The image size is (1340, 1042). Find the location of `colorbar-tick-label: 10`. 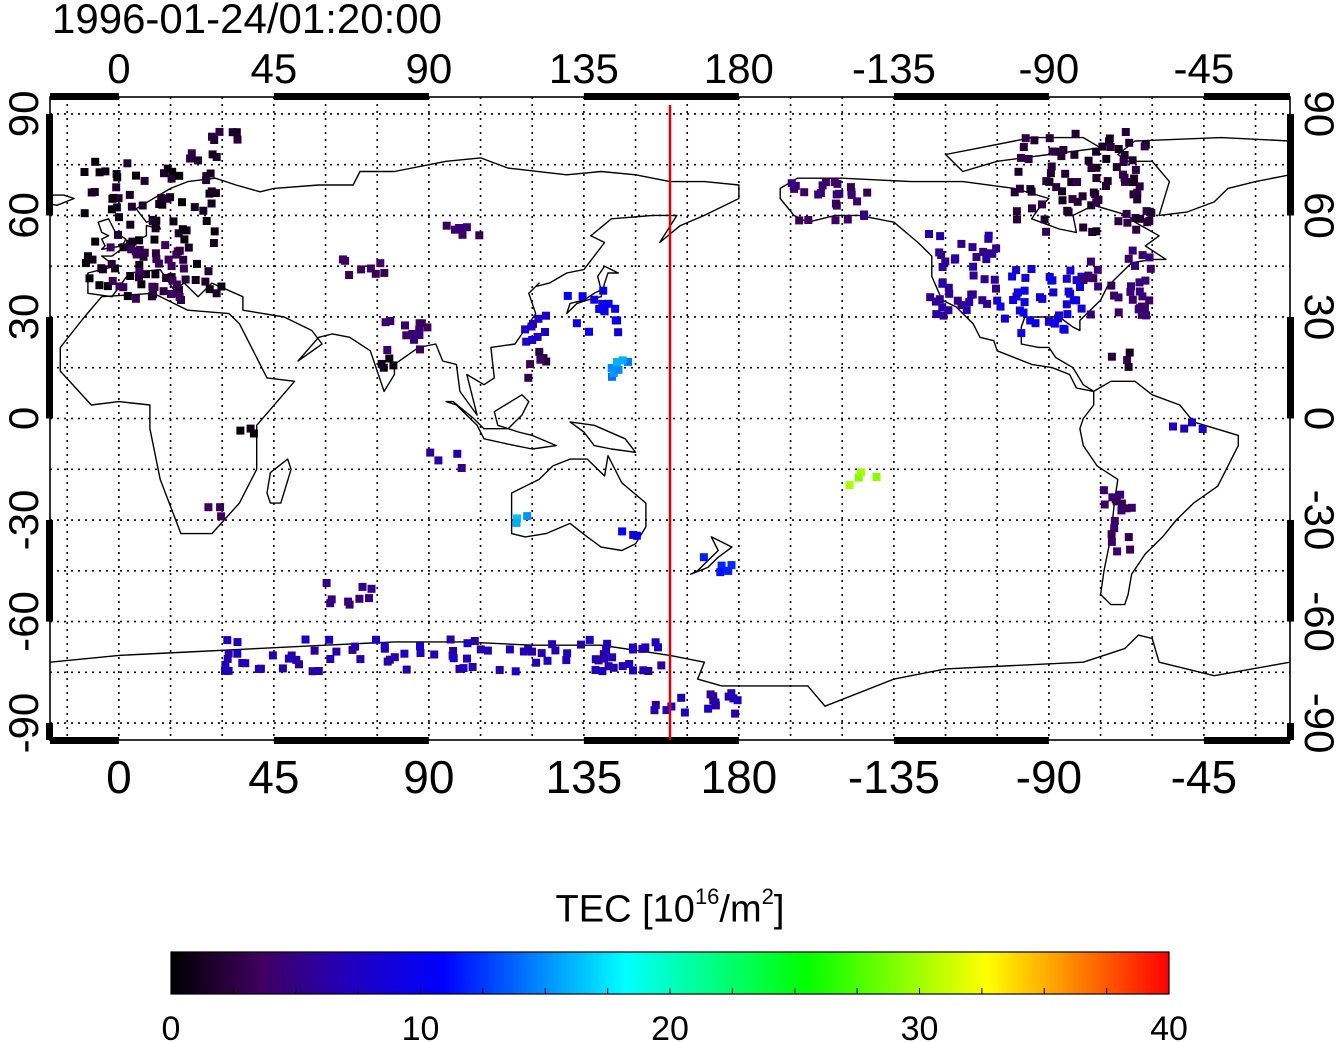

colorbar-tick-label: 10 is located at coordinates (421, 1026).